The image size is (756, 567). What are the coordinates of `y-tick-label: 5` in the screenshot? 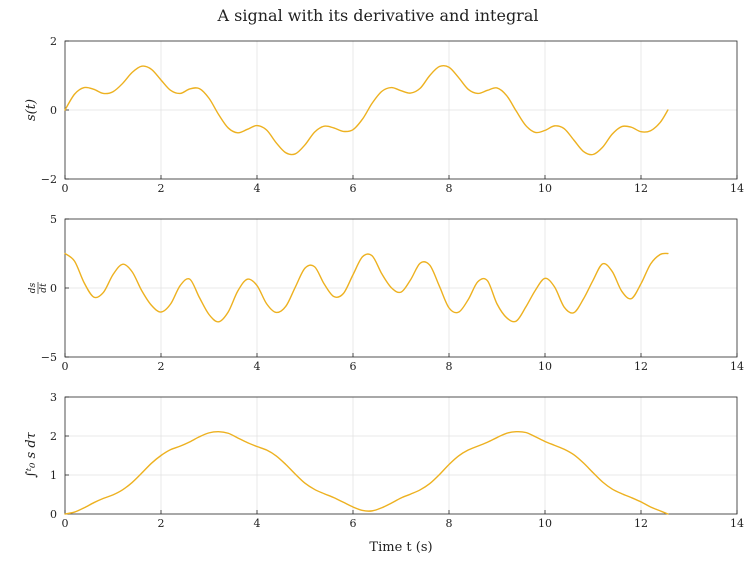 It's located at (53, 219).